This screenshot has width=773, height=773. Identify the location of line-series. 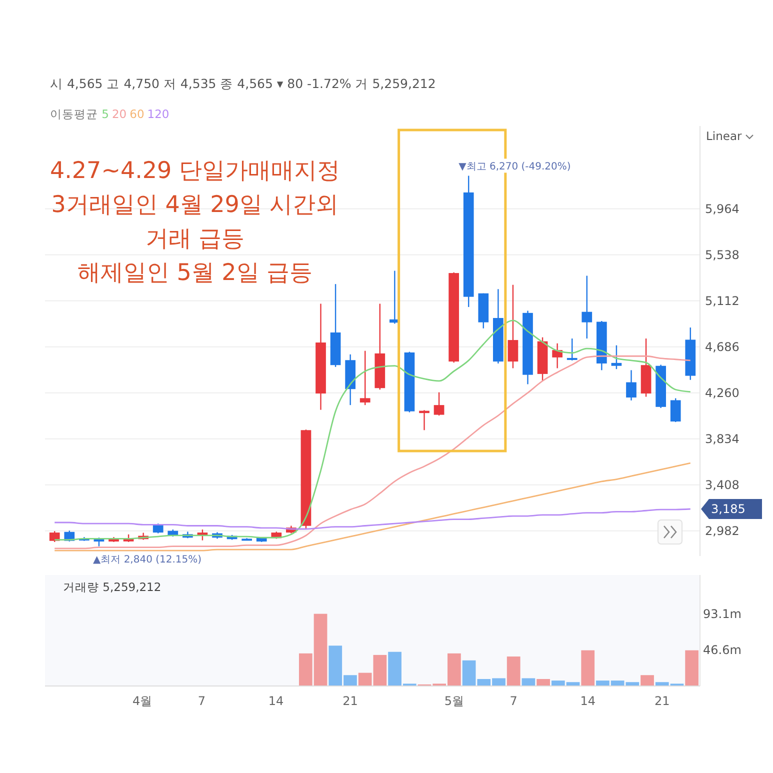
(373, 507).